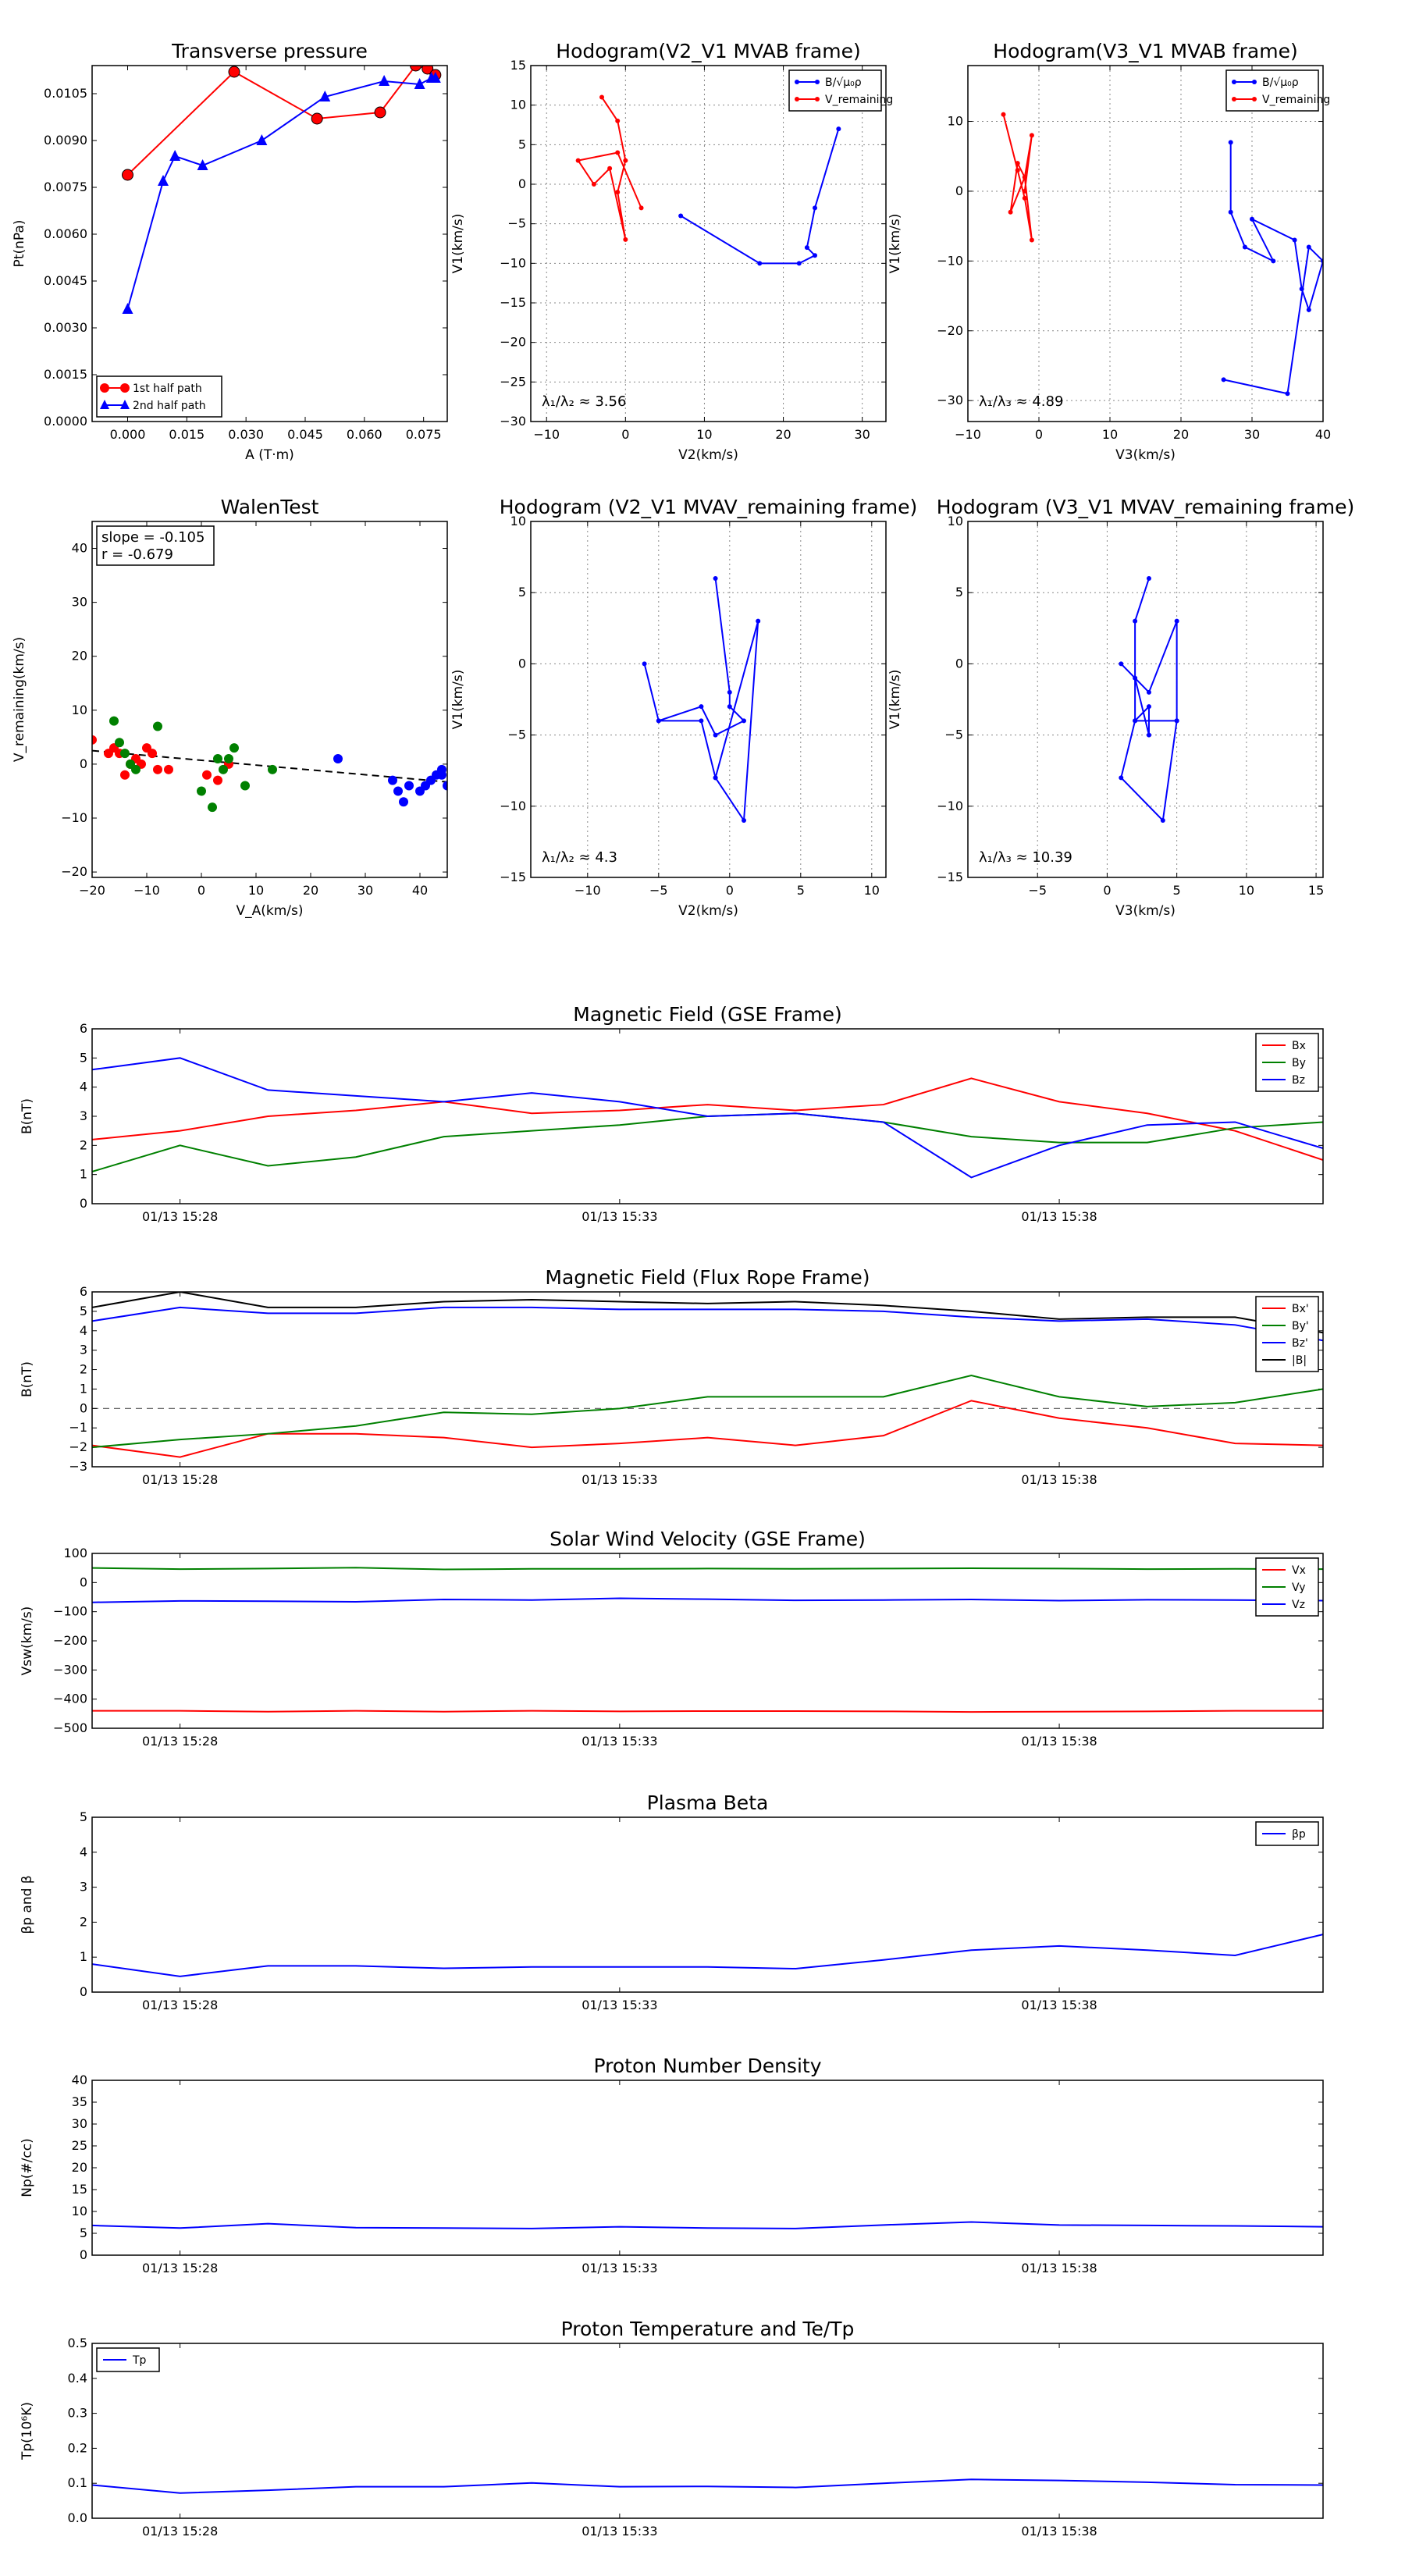 Image resolution: width=1405 pixels, height=2576 pixels. I want to click on legend: 1st half path 2nd half path, so click(159, 396).